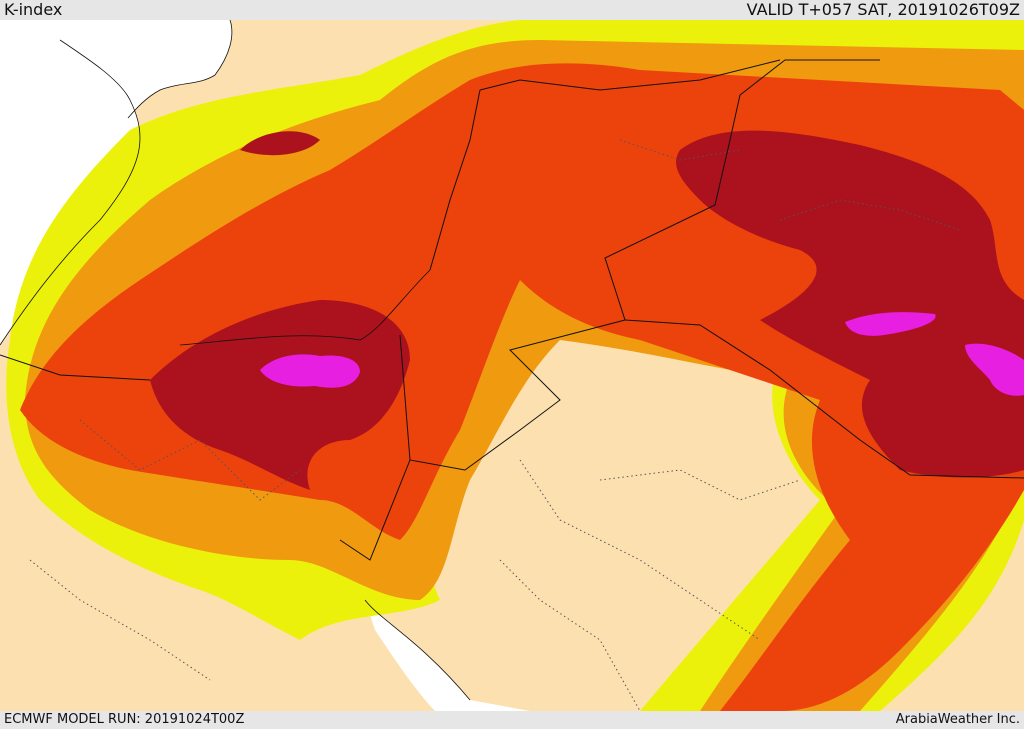 The image size is (1024, 729). What do you see at coordinates (124, 719) in the screenshot?
I see `model-run: ECMWF MODEL RUN: 20191024T00Z` at bounding box center [124, 719].